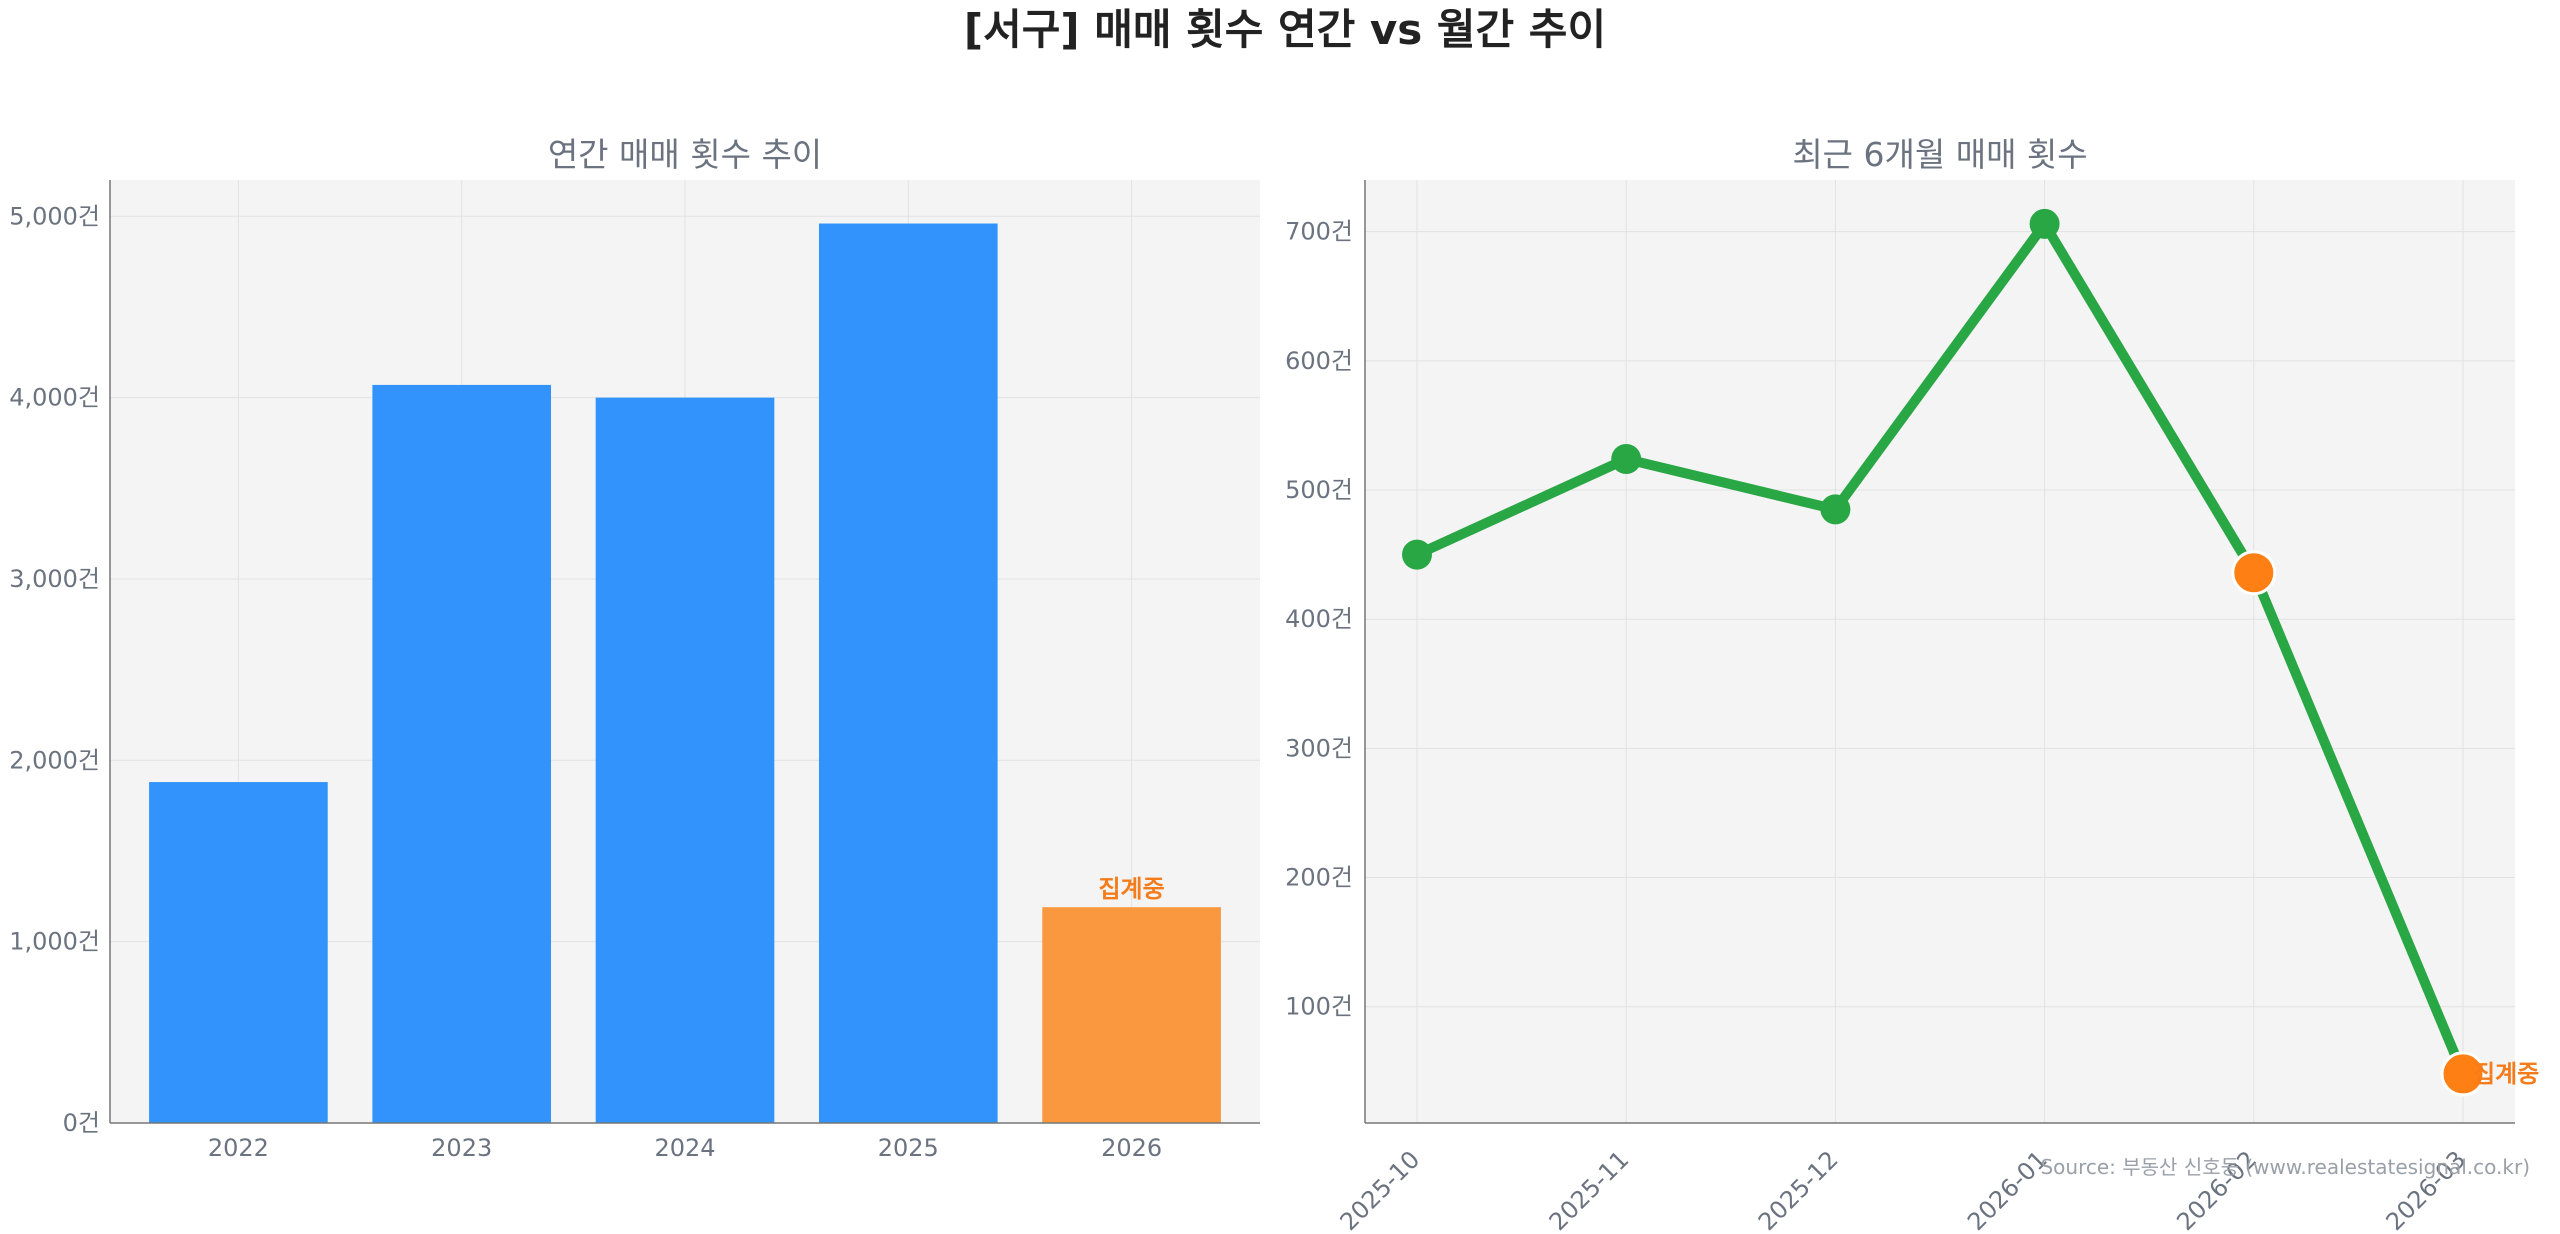 Image resolution: width=2560 pixels, height=1234 pixels. I want to click on bar-2026, so click(1131, 1015).